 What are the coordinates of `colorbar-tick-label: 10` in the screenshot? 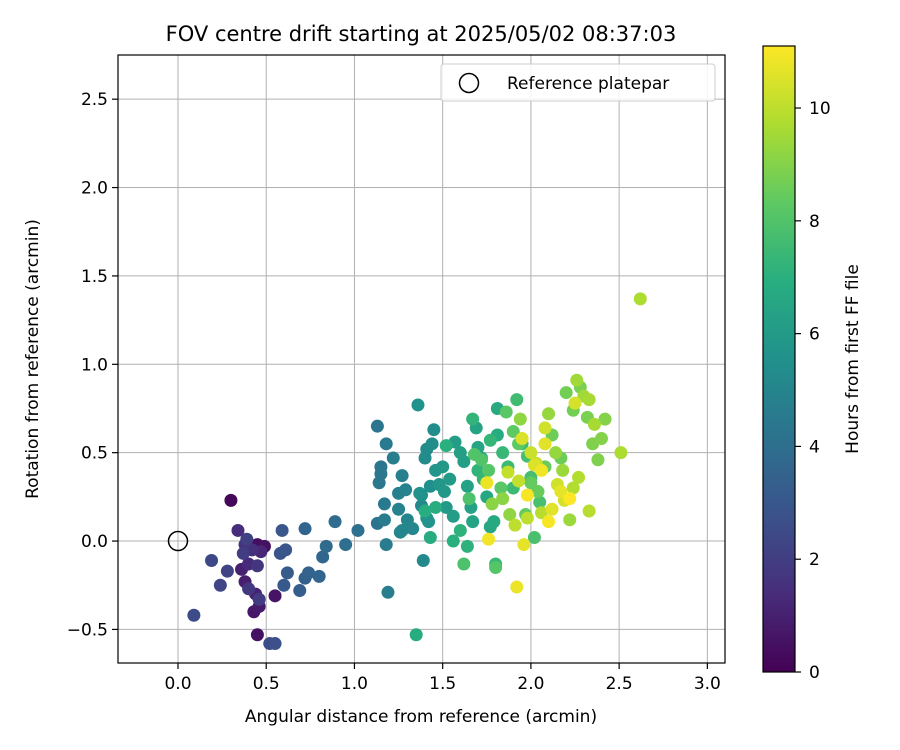 It's located at (820, 109).